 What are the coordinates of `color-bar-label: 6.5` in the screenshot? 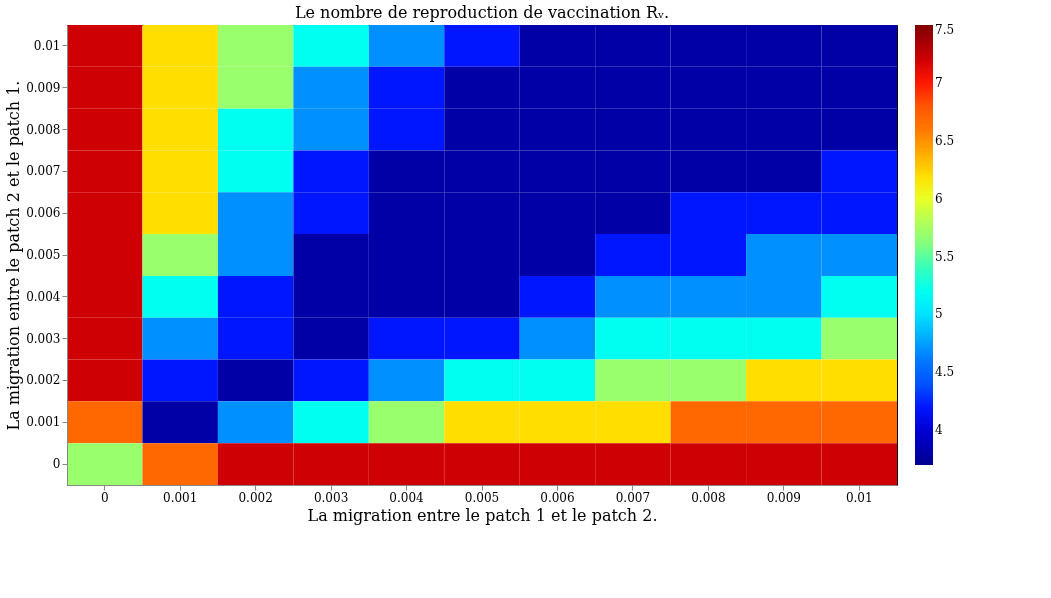 It's located at (945, 140).